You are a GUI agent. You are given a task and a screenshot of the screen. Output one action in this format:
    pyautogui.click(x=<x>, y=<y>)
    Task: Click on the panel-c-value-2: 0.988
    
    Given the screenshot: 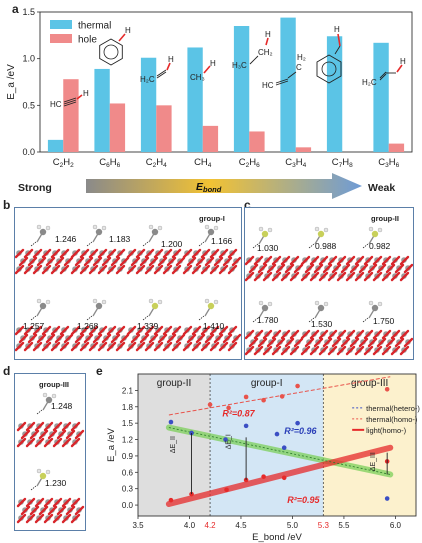 What is the action you would take?
    pyautogui.click(x=326, y=246)
    